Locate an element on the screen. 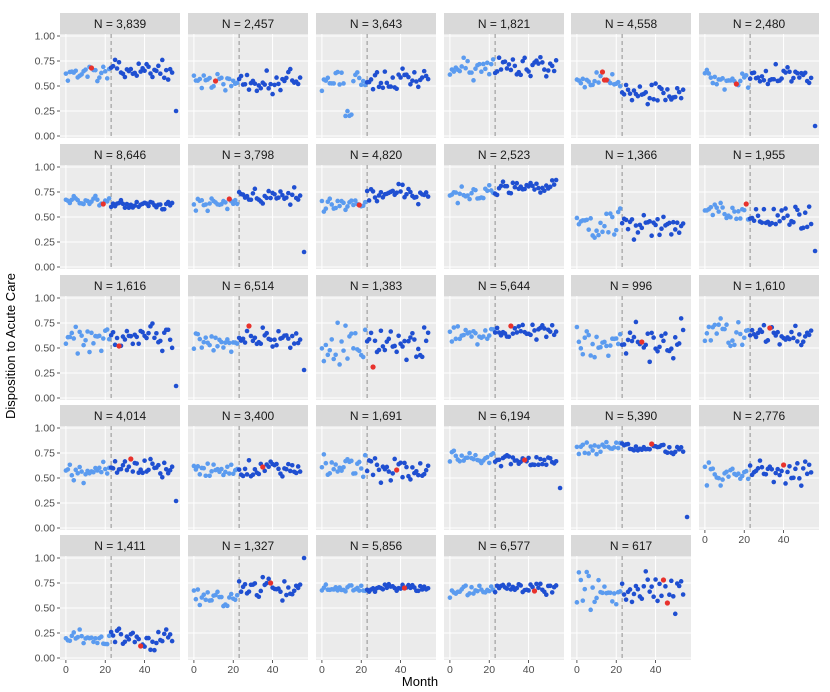 This screenshot has width=830, height=692. x-tick-label: 20 is located at coordinates (489, 670).